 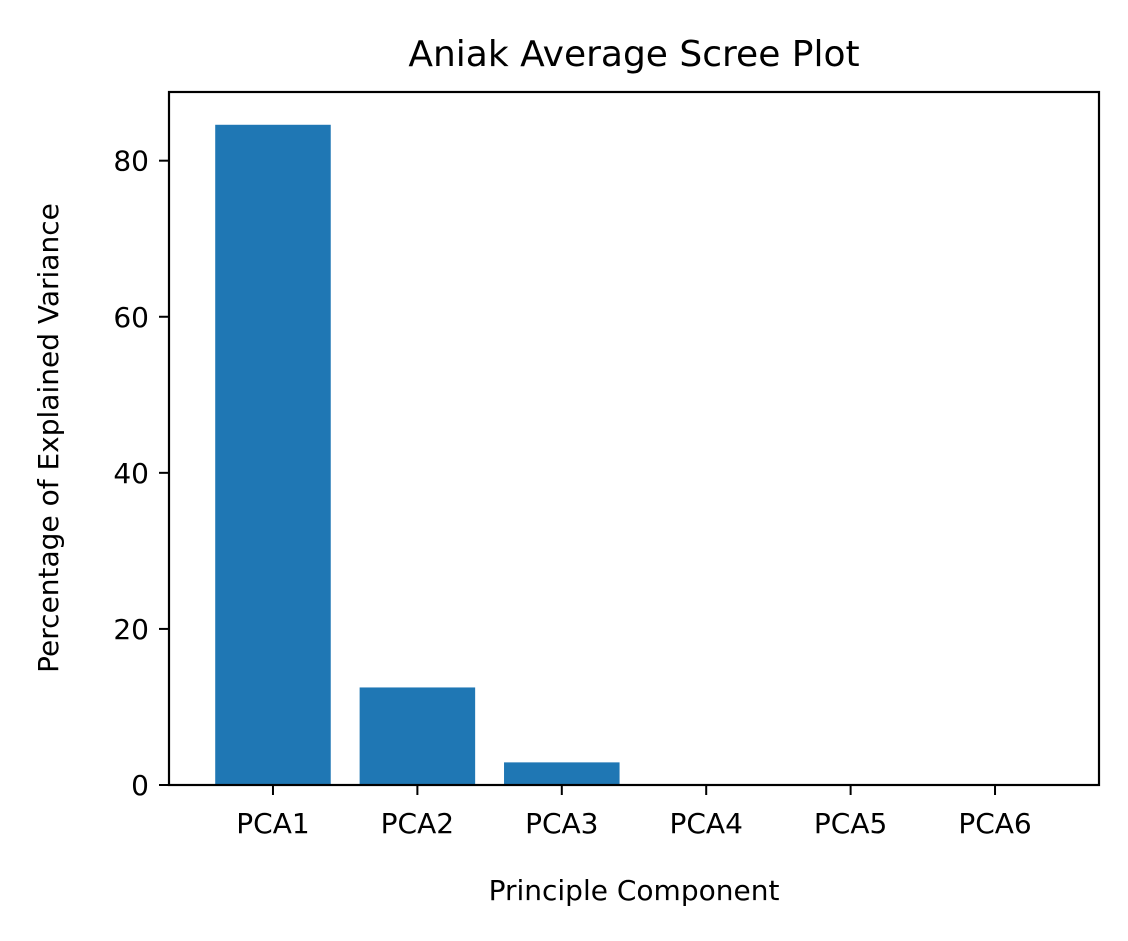 I want to click on bar-pca1, so click(x=273, y=454).